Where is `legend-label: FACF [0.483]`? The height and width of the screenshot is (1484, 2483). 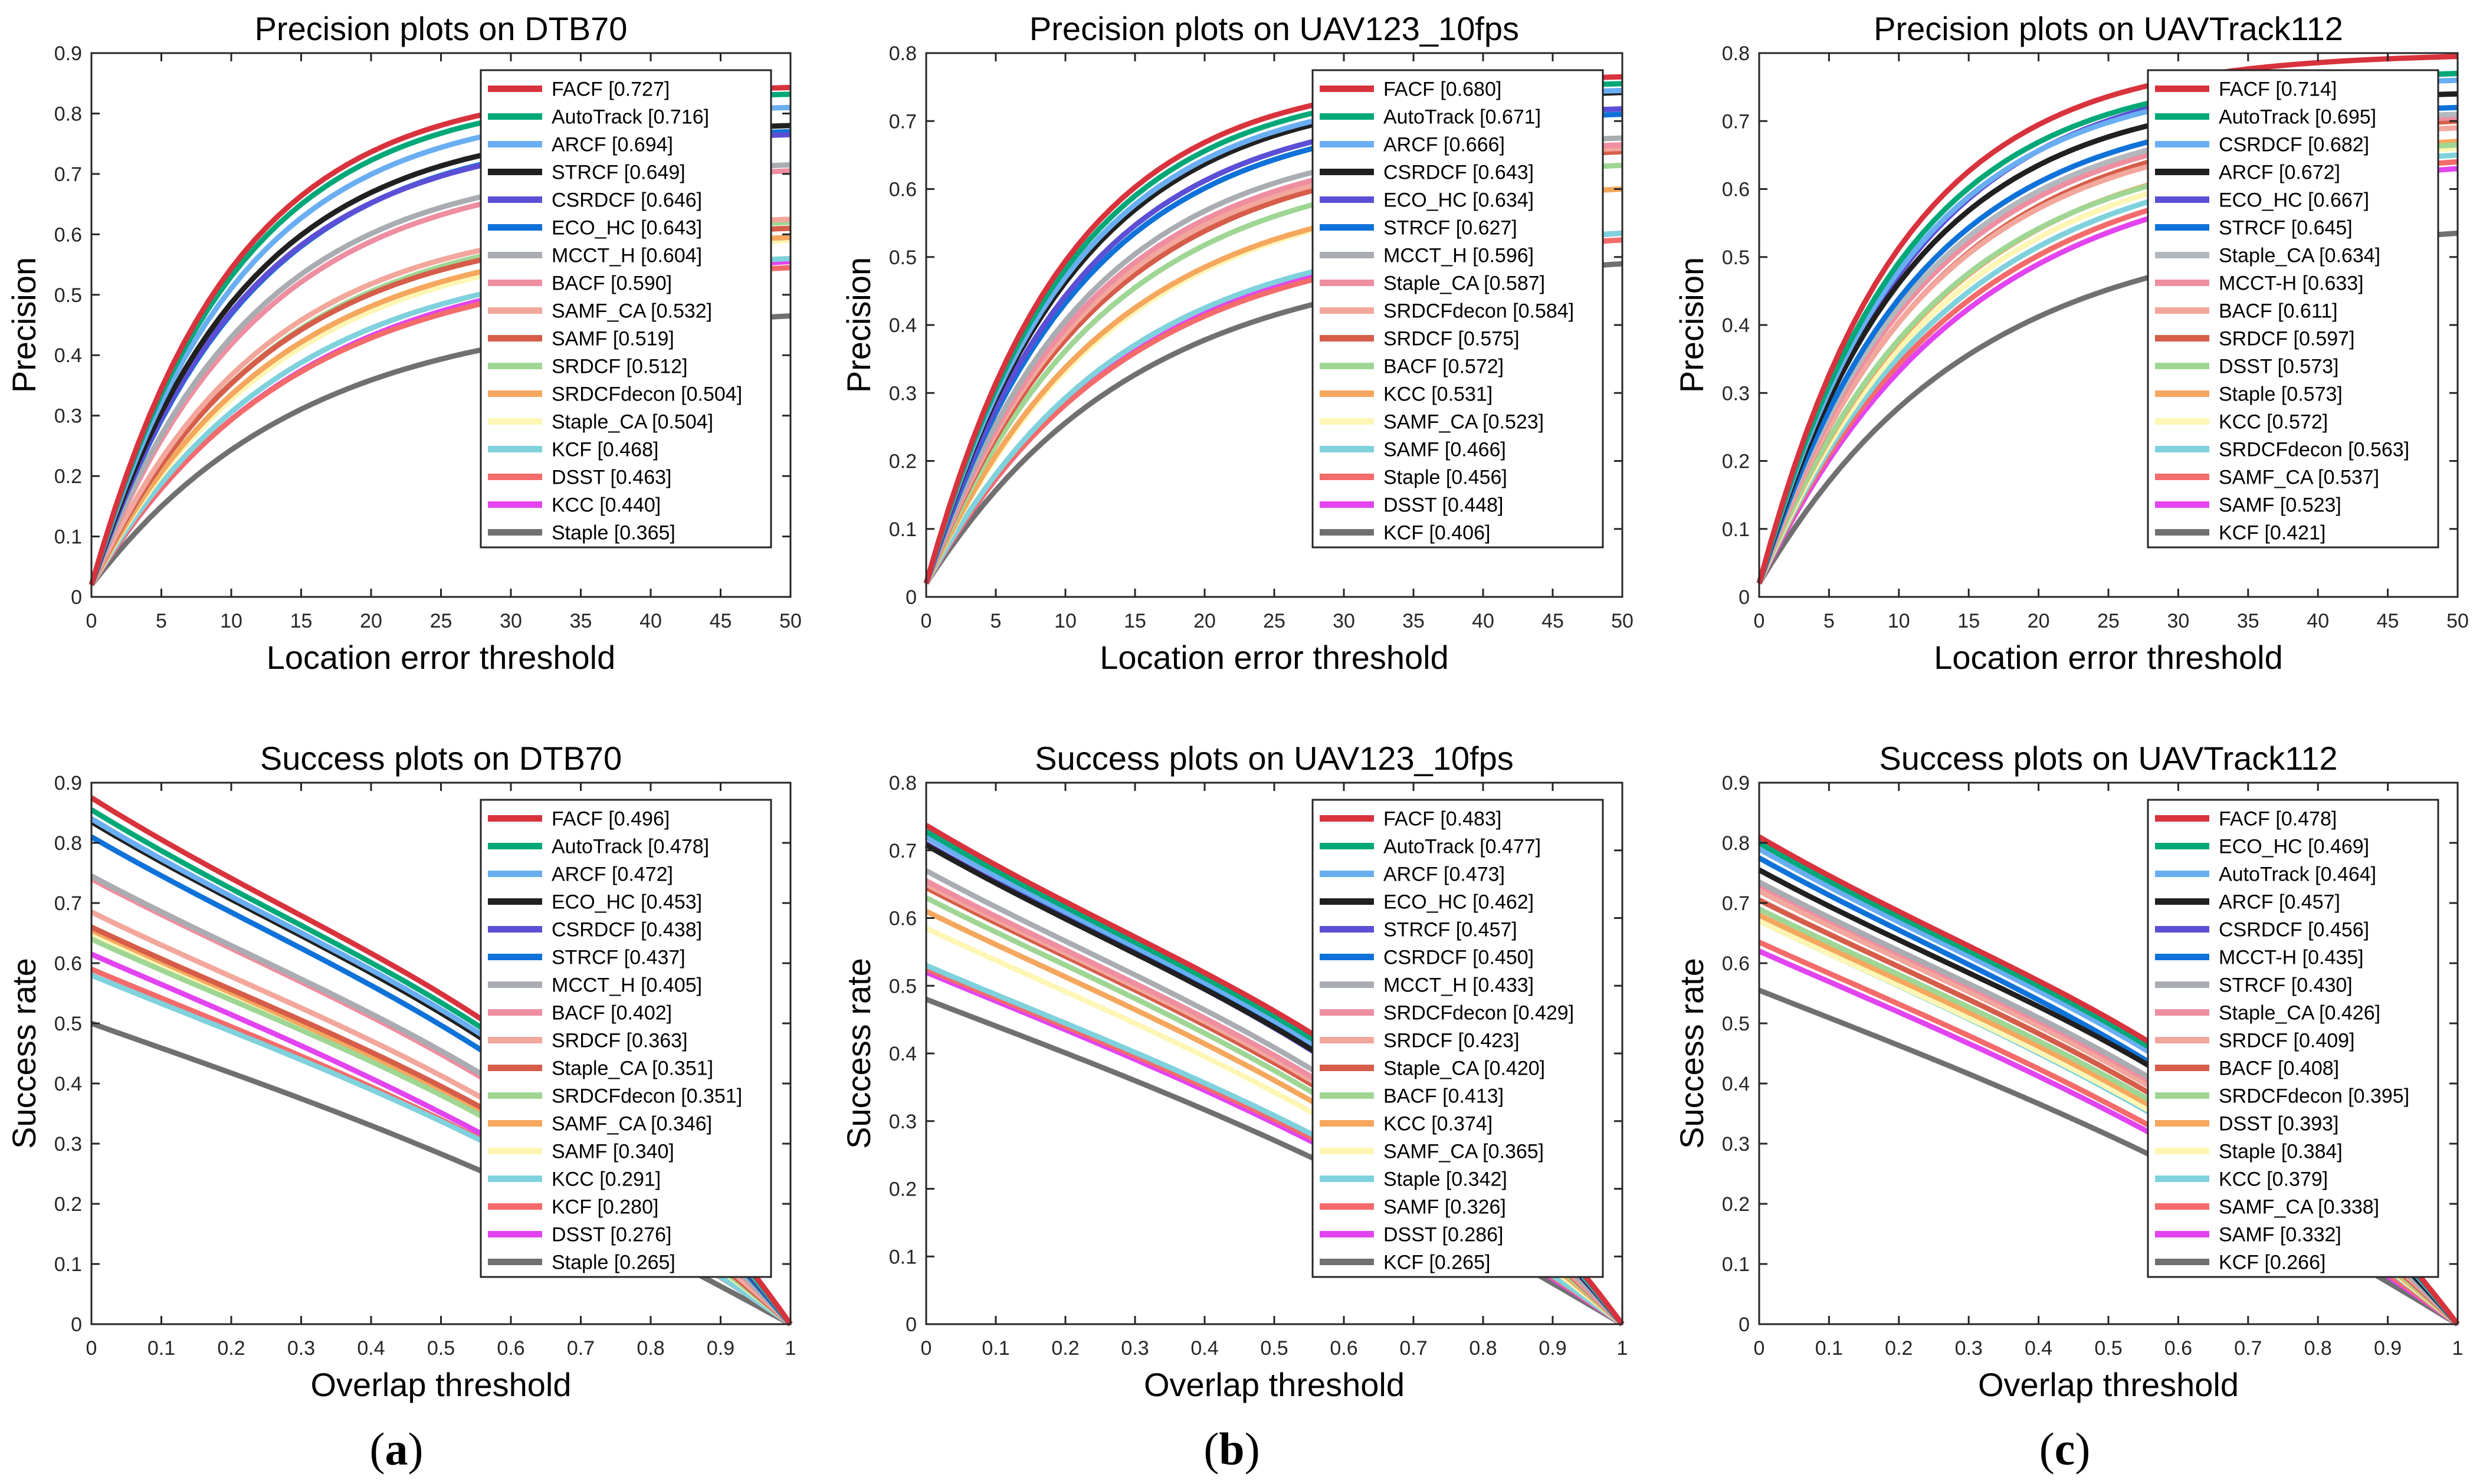
legend-label: FACF [0.483] is located at coordinates (1442, 819).